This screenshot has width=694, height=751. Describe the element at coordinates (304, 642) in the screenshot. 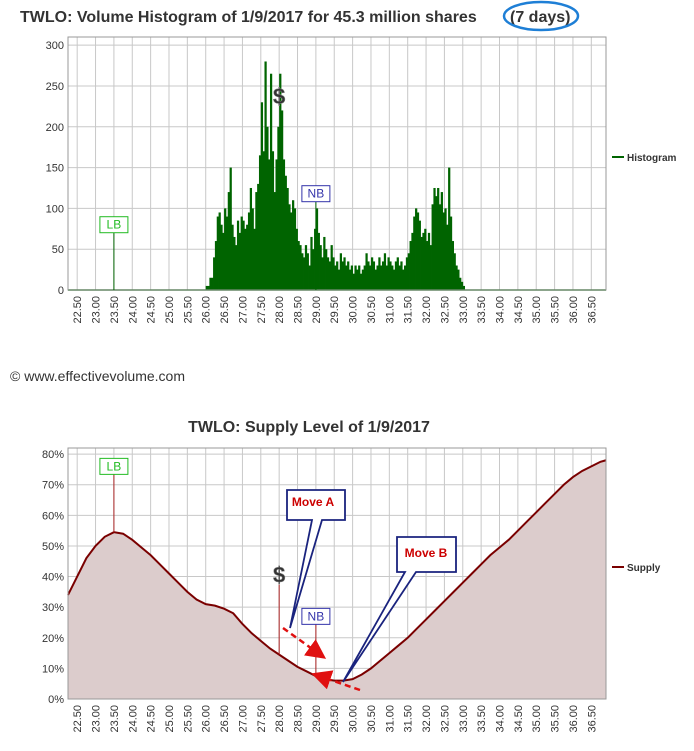

I see `move-a-arrow` at that location.